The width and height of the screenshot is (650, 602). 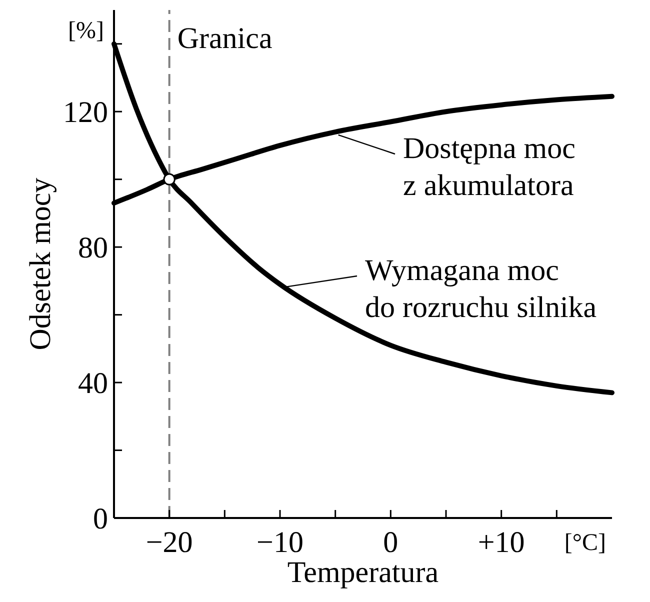 I want to click on ref-line-label: Granica, so click(x=224, y=38).